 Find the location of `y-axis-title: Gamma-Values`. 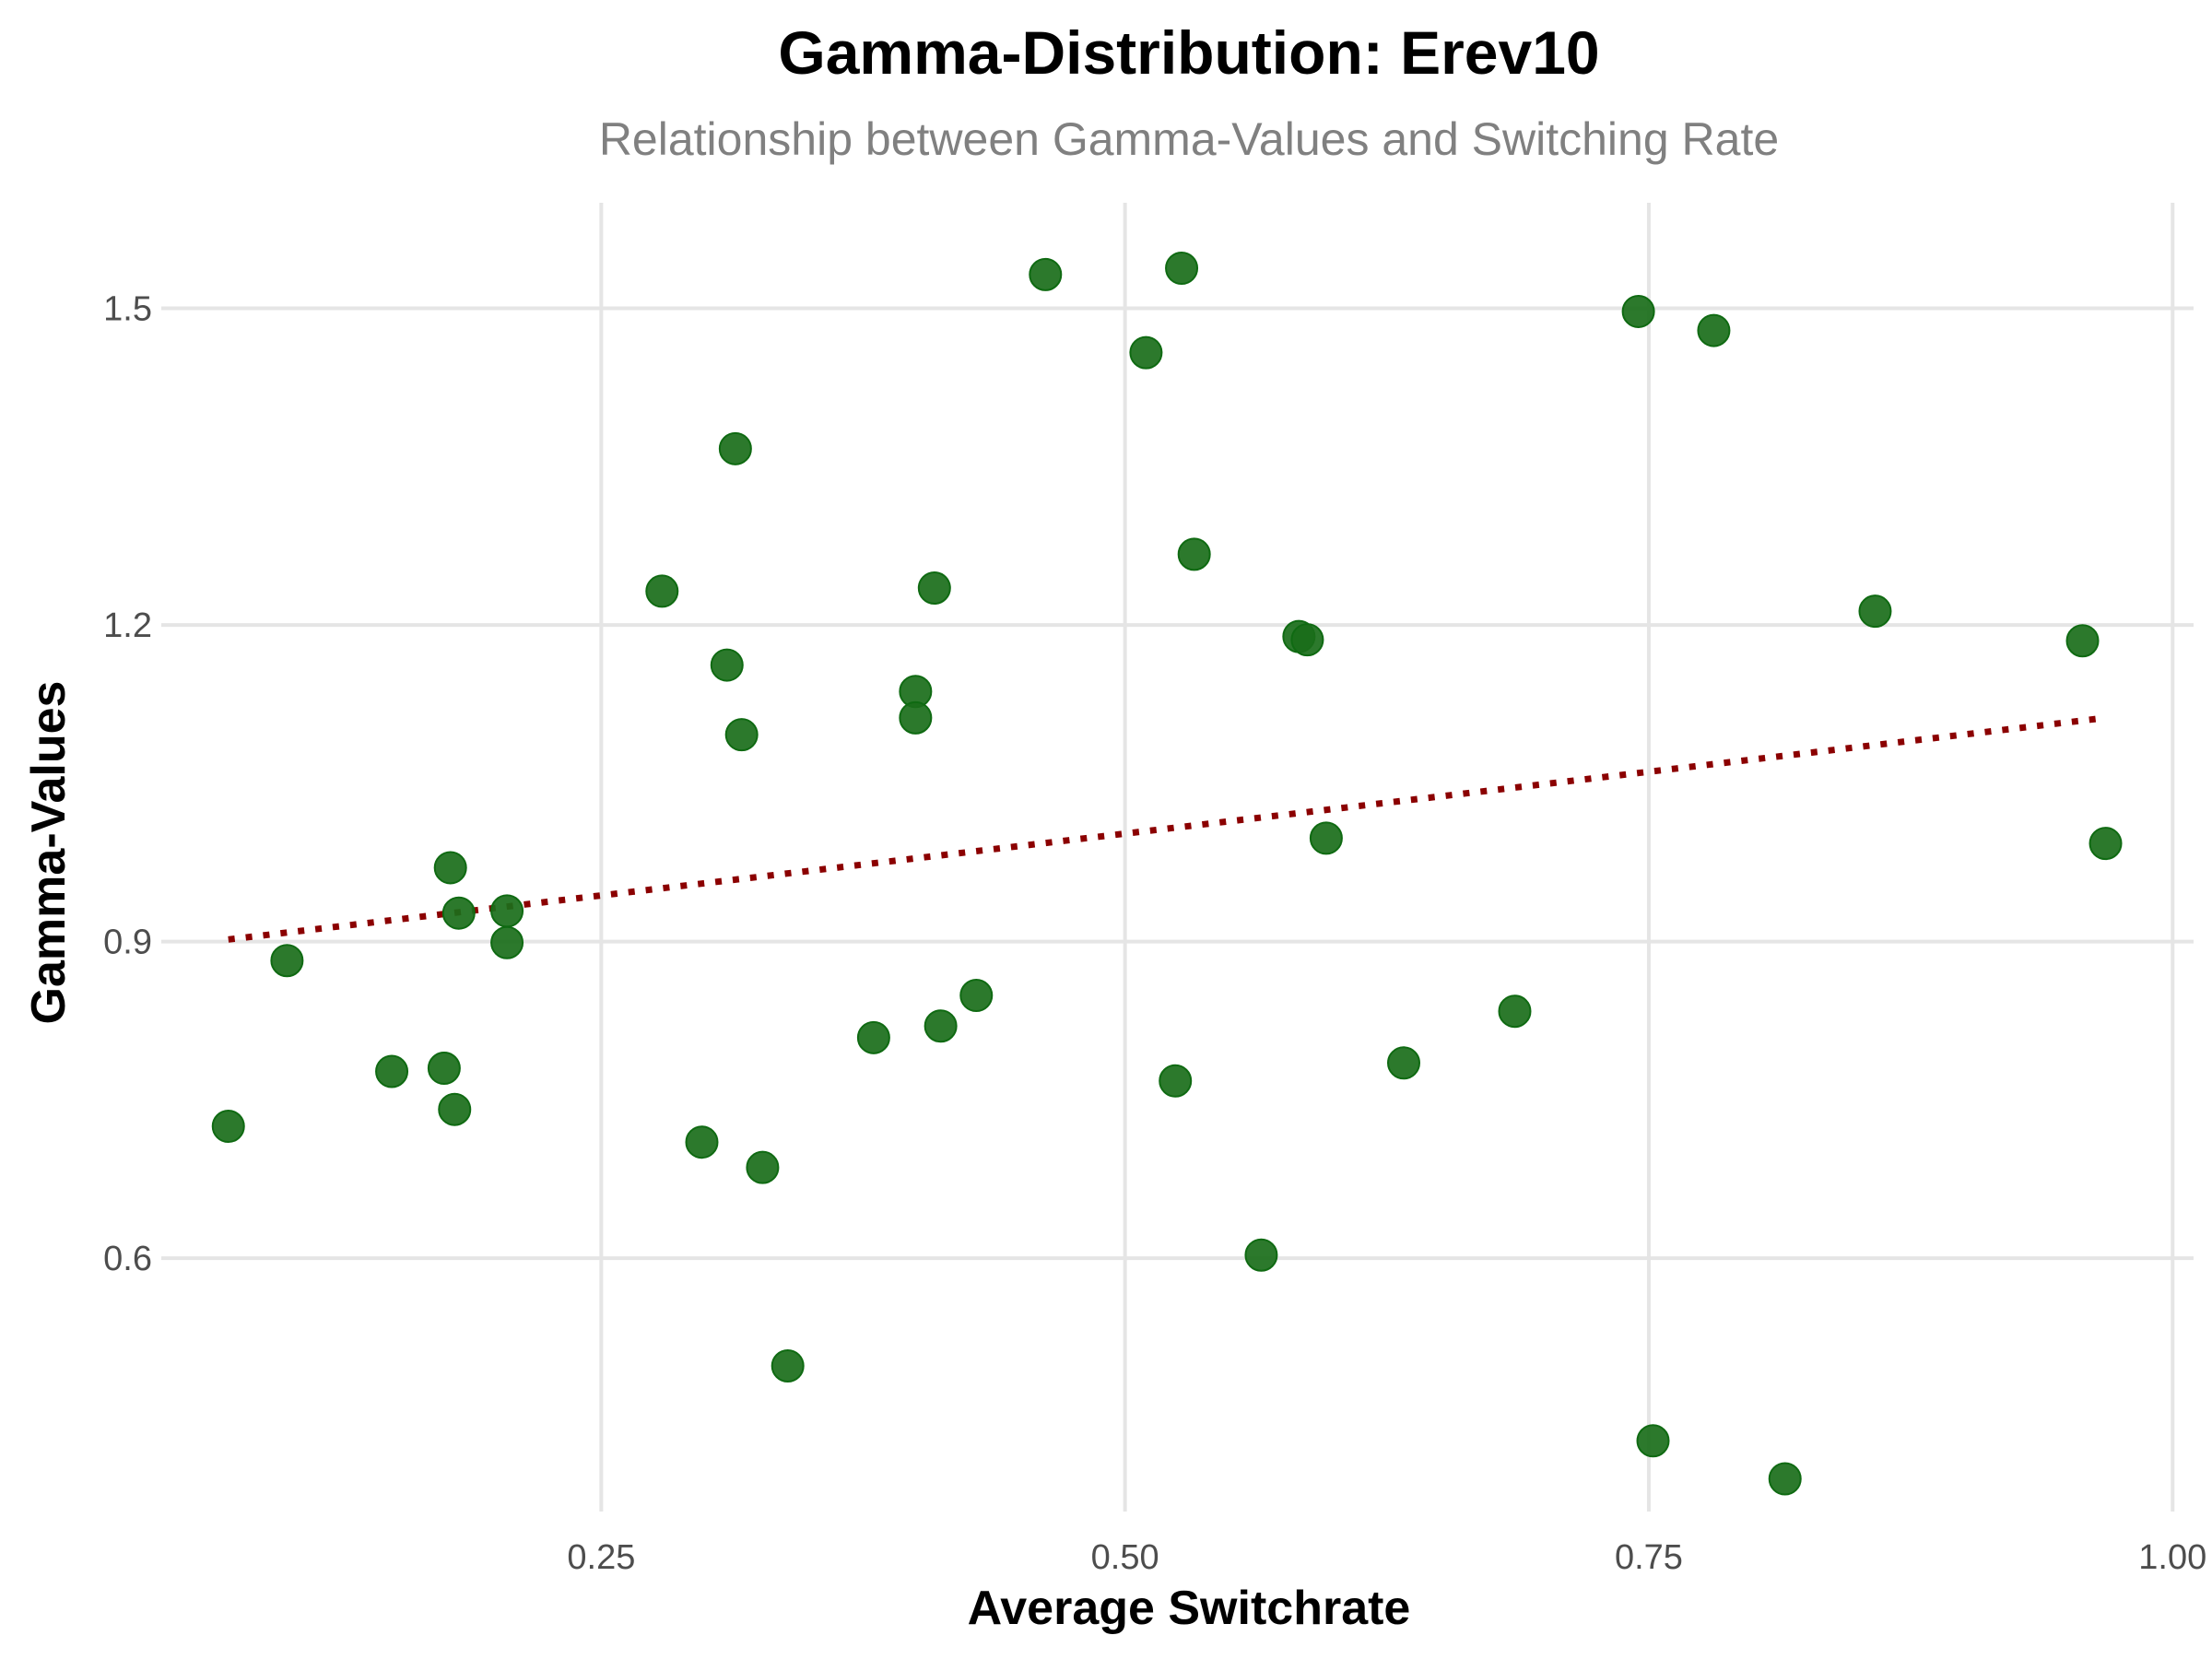

y-axis-title: Gamma-Values is located at coordinates (49, 853).